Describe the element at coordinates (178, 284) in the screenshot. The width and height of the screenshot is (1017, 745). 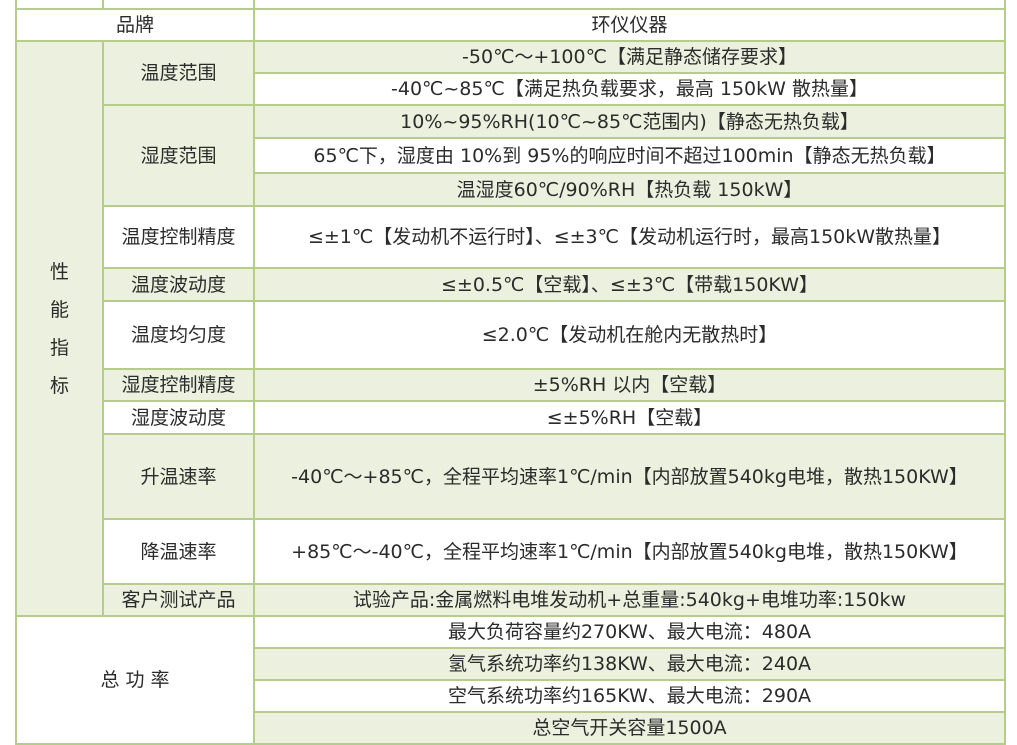
I see `temperature-fluctuation-label: 温度波动度` at that location.